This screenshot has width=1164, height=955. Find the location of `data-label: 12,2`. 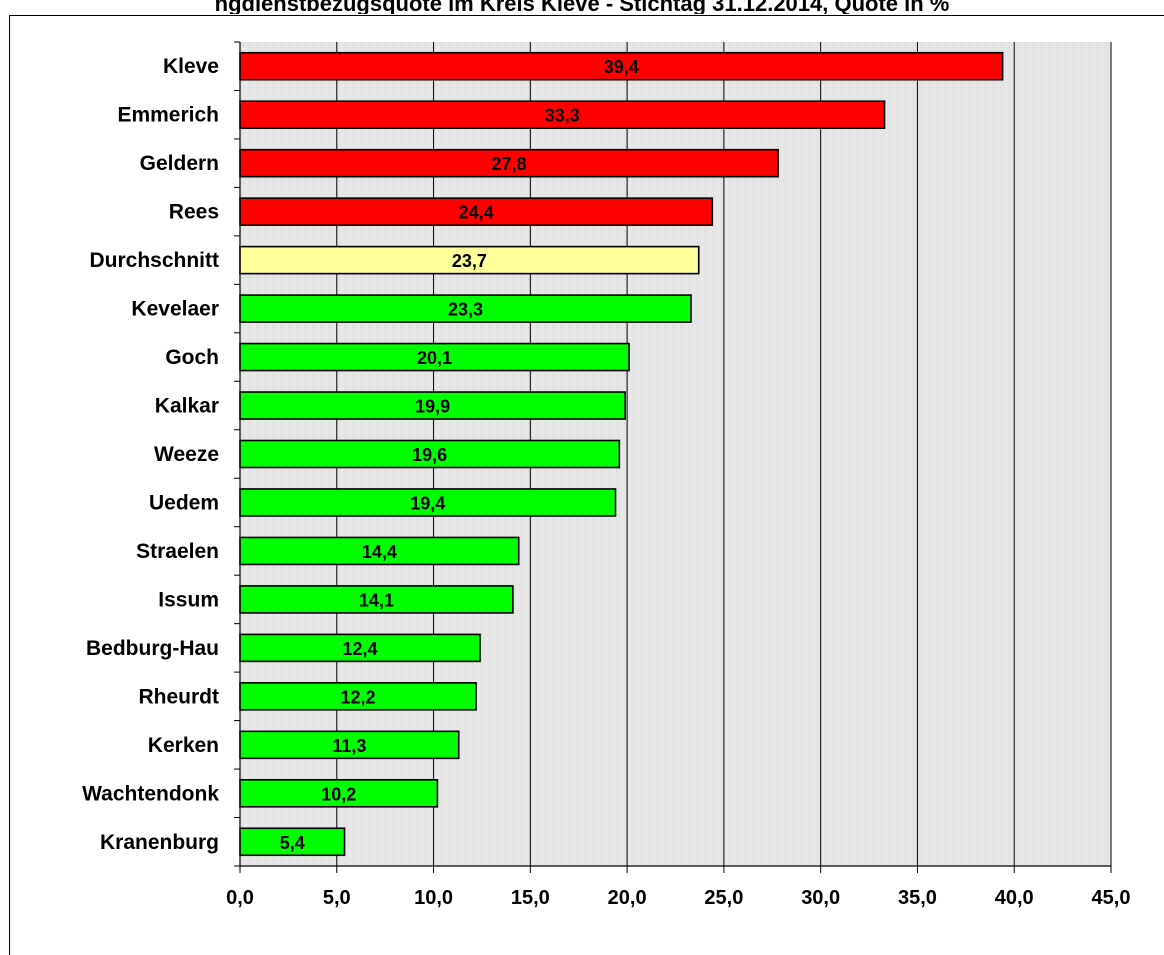

data-label: 12,2 is located at coordinates (358, 697).